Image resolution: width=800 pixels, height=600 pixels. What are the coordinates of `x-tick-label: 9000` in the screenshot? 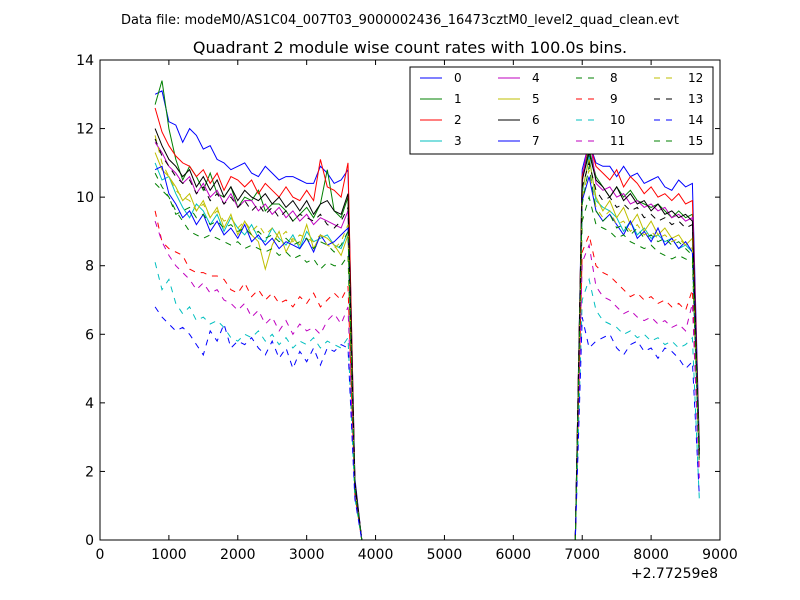 It's located at (720, 555).